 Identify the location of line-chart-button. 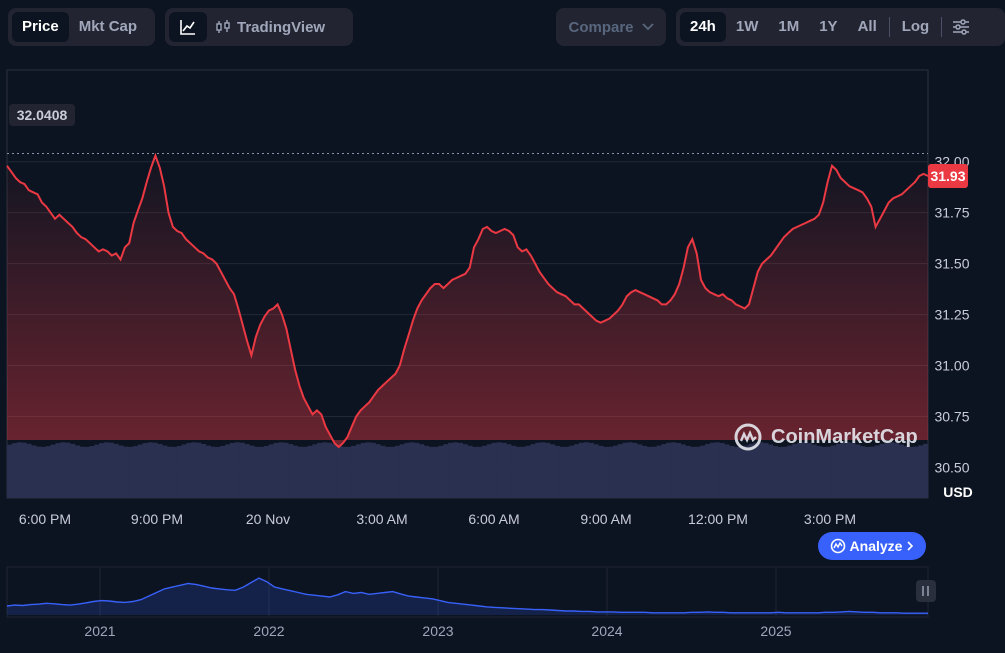
(188, 27).